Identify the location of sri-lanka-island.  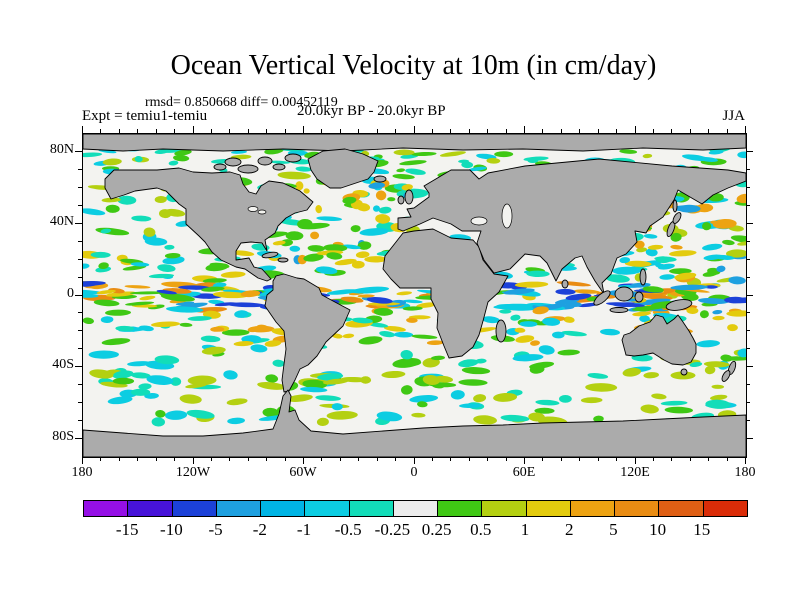
(565, 284).